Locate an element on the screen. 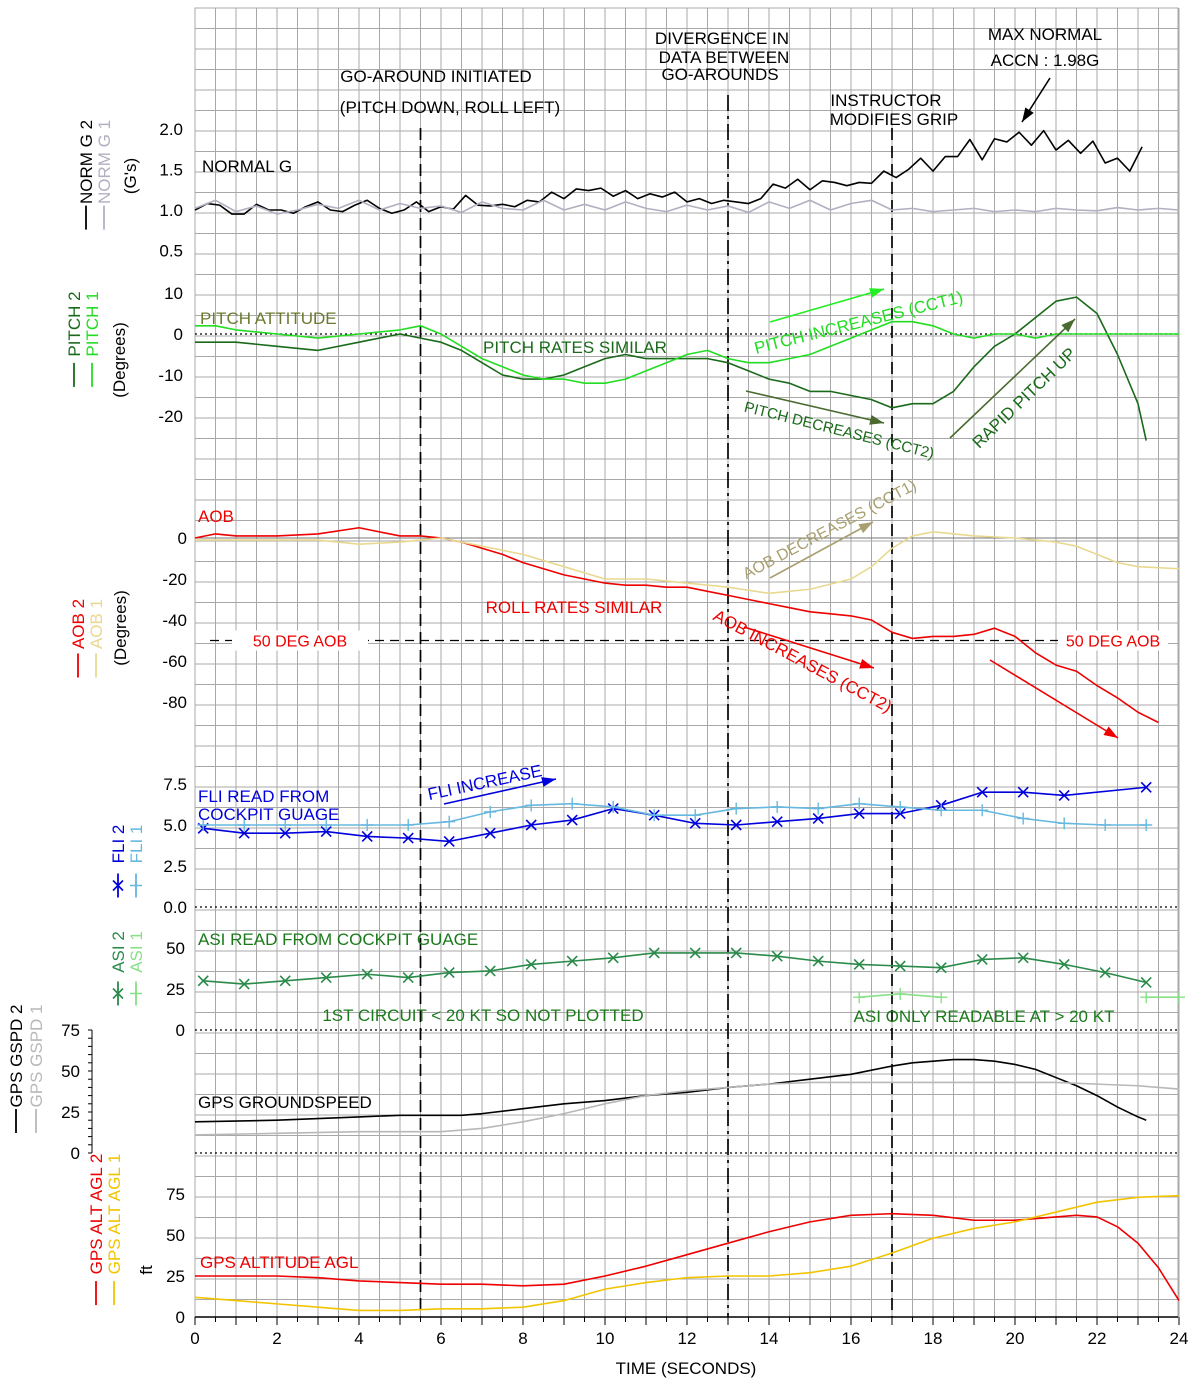 This screenshot has width=1194, height=1384. legend-fli-1-marker is located at coordinates (136, 885).